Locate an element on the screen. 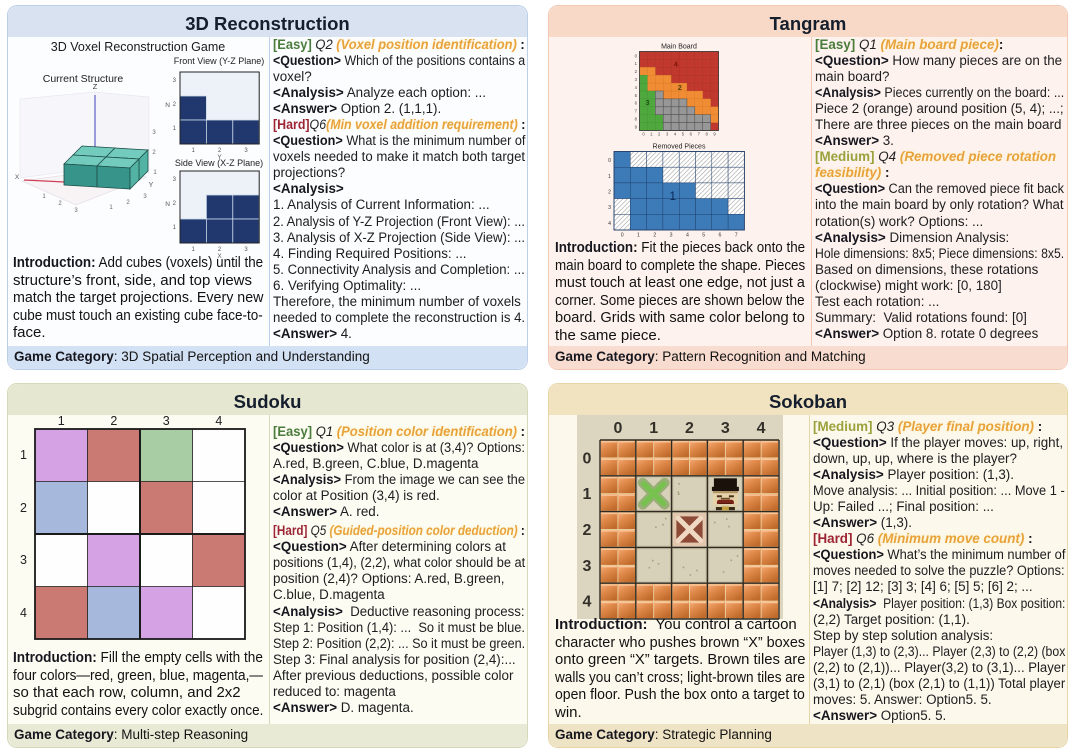 This screenshot has width=1080, height=754. svg-text: Current Structure is located at coordinates (83, 79).